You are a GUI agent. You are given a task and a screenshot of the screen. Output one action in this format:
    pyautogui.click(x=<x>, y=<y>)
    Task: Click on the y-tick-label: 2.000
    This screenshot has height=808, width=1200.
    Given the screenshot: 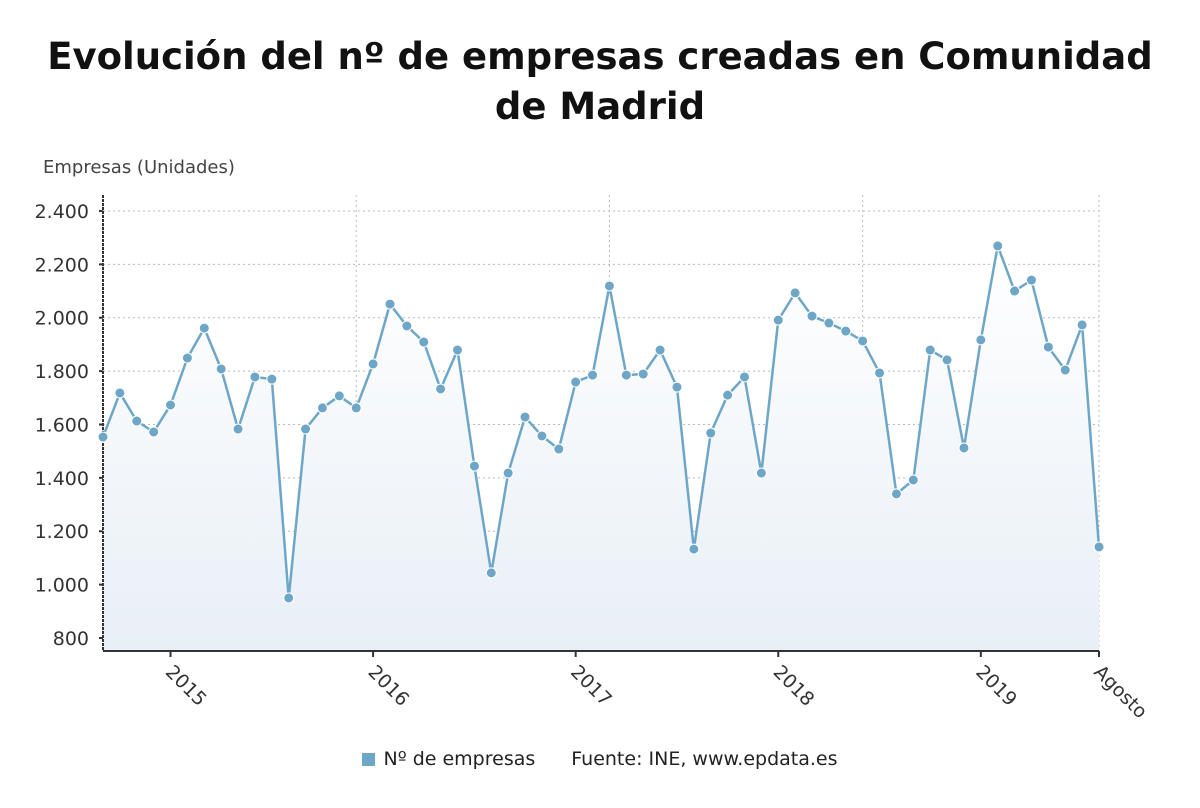 What is the action you would take?
    pyautogui.click(x=62, y=319)
    